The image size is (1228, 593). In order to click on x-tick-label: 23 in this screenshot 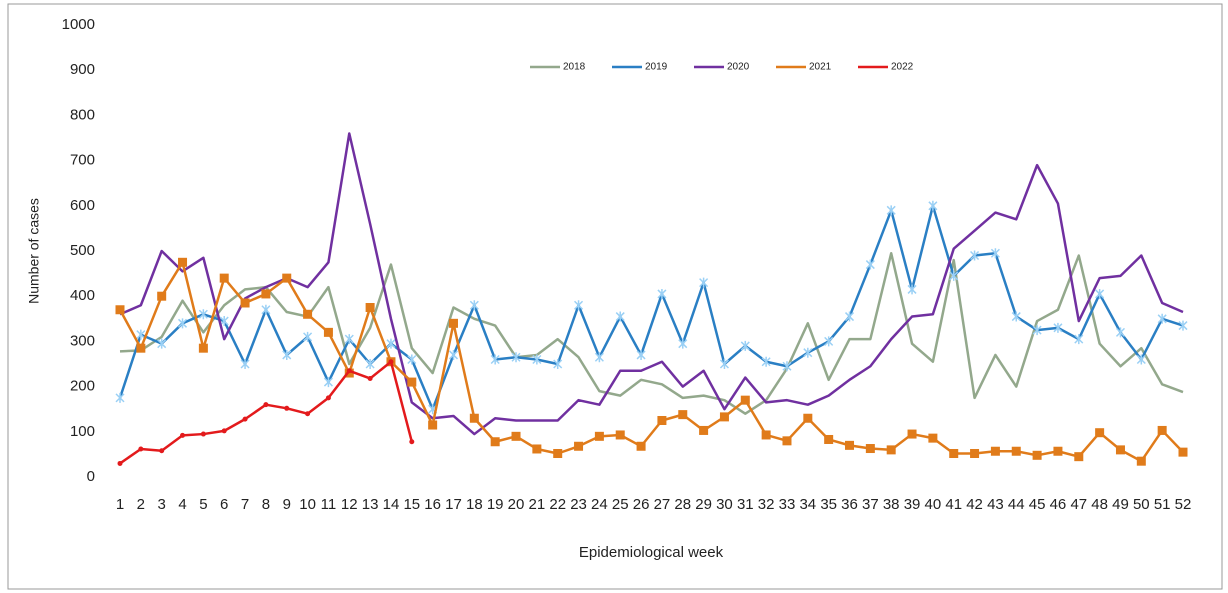, I will do `click(578, 504)`.